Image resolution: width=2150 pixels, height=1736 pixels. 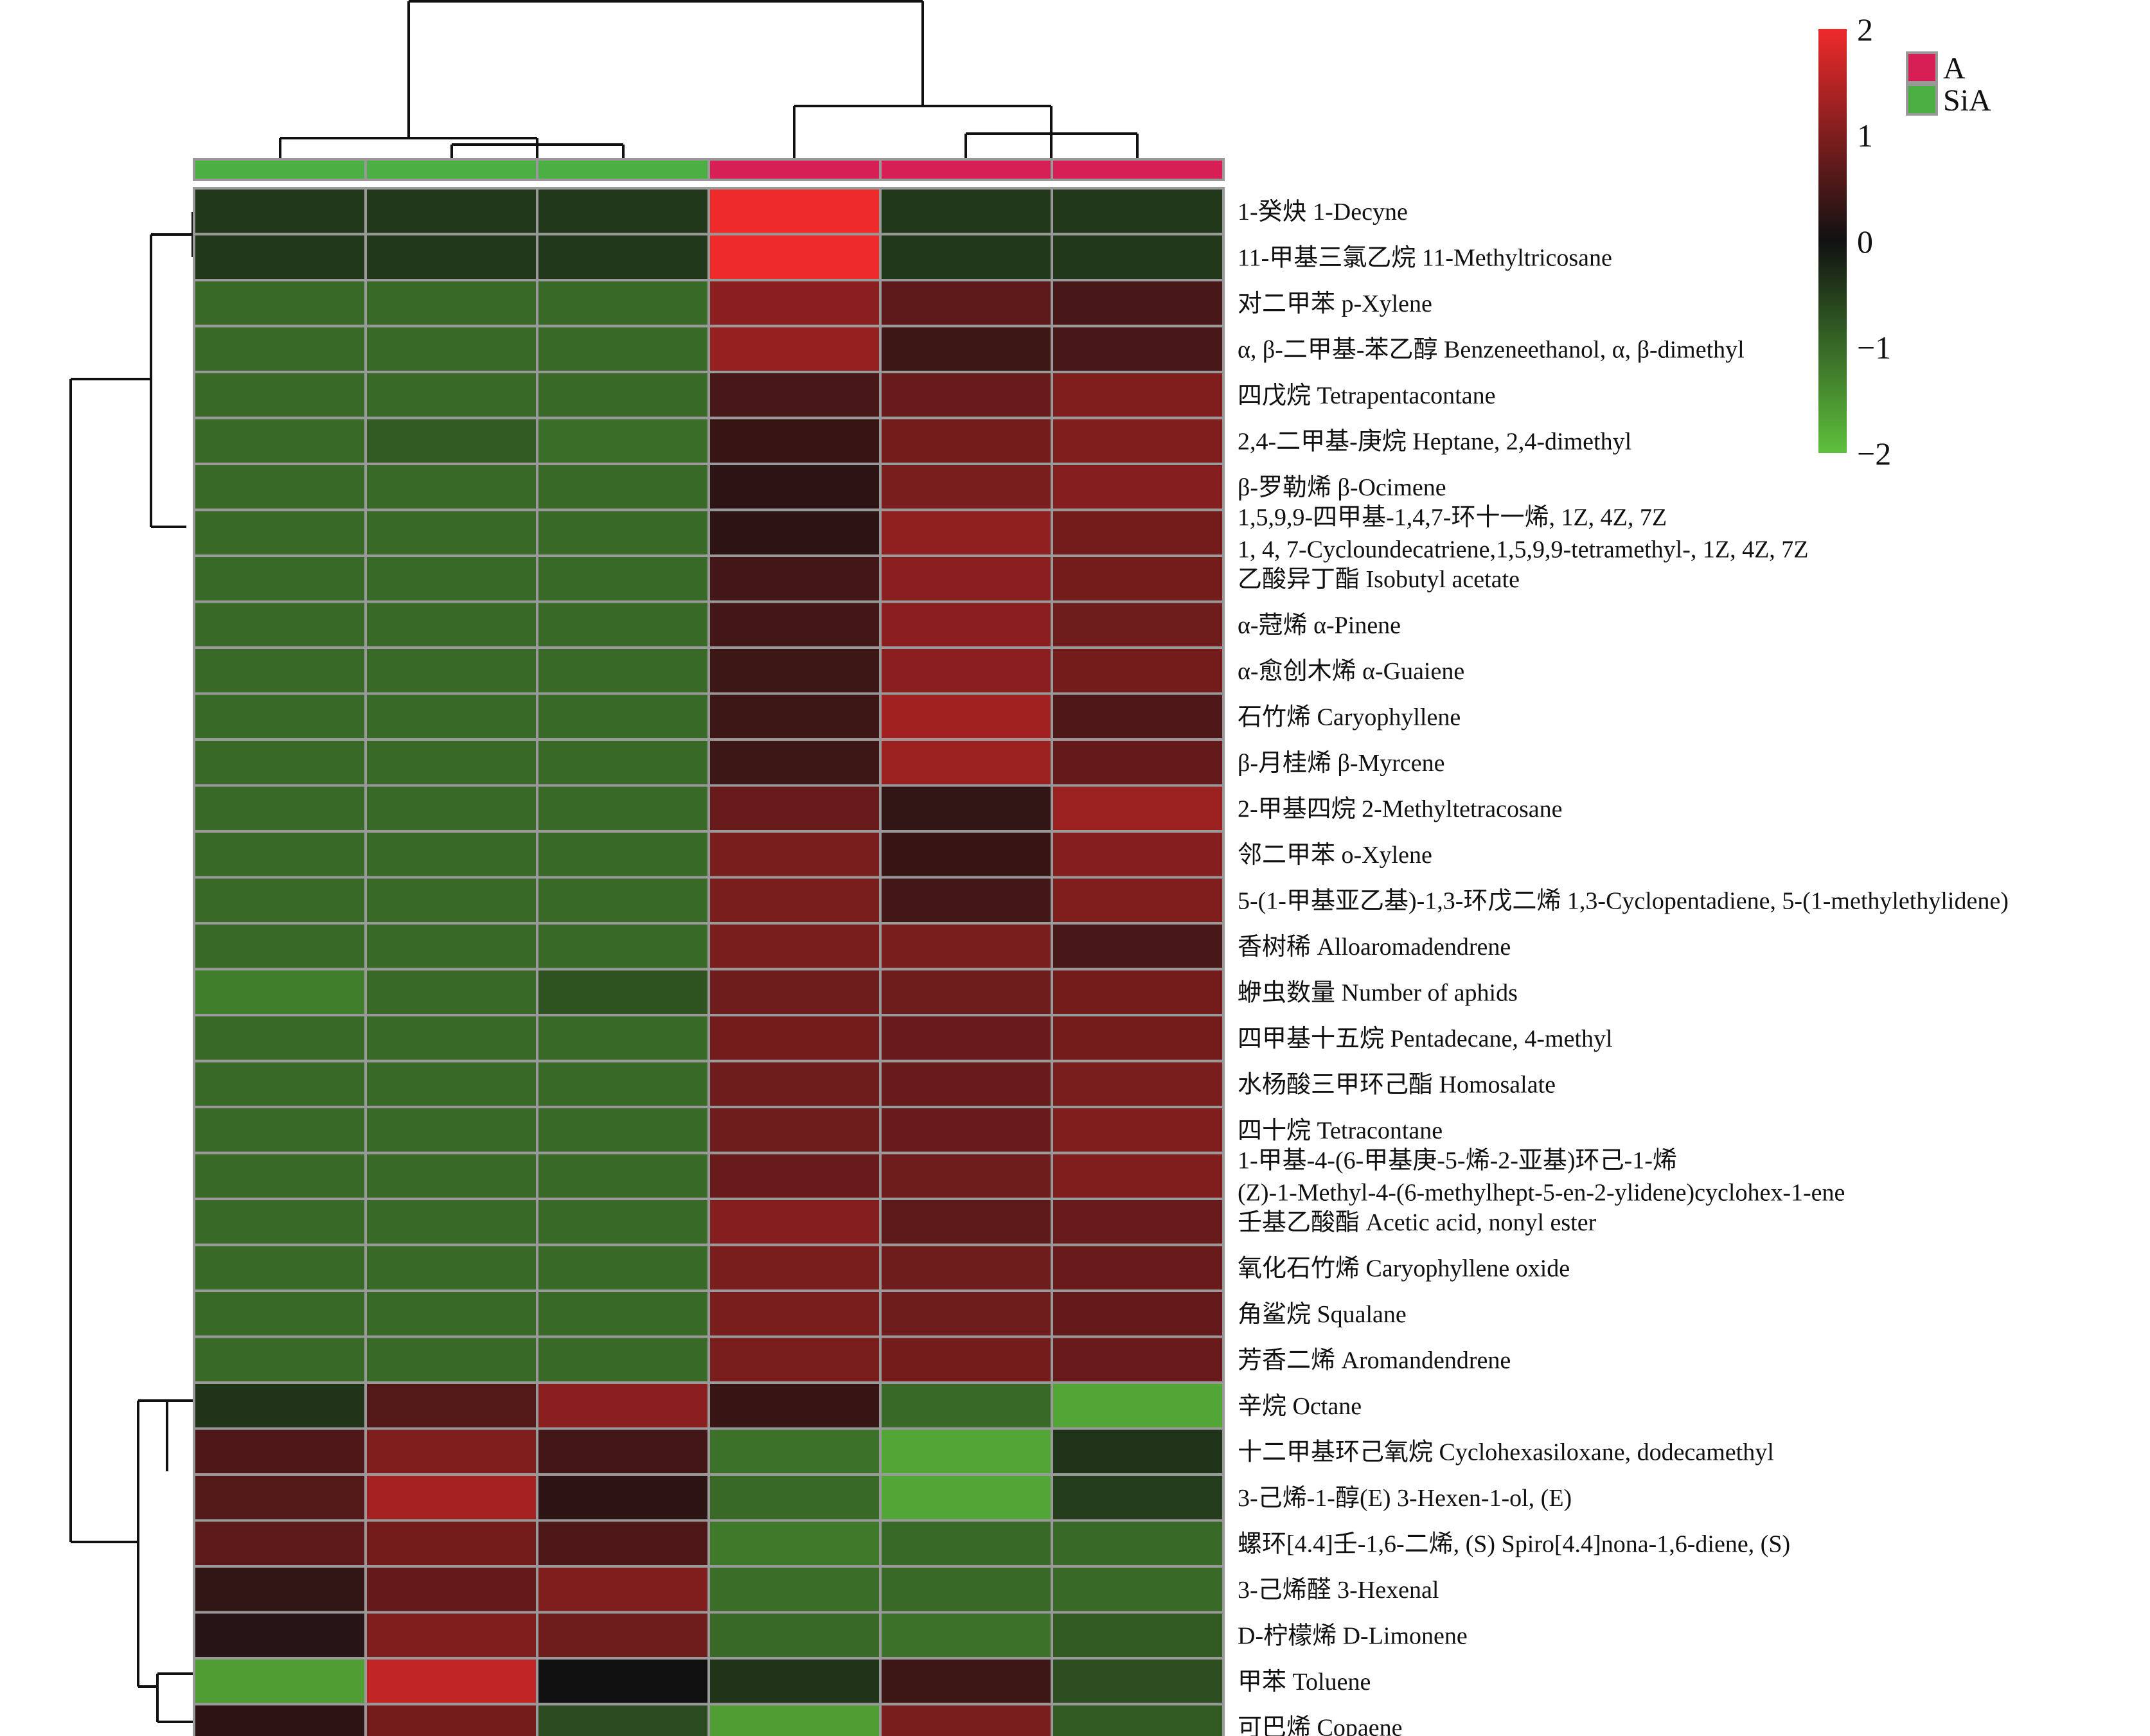 I want to click on row-label: 3-己烯醛 3-Hexenal, so click(x=1338, y=1590).